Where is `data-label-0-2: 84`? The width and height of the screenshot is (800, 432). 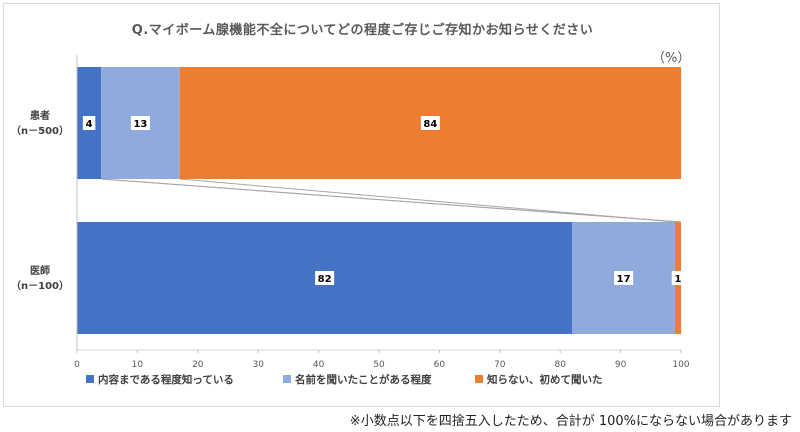 data-label-0-2: 84 is located at coordinates (430, 124).